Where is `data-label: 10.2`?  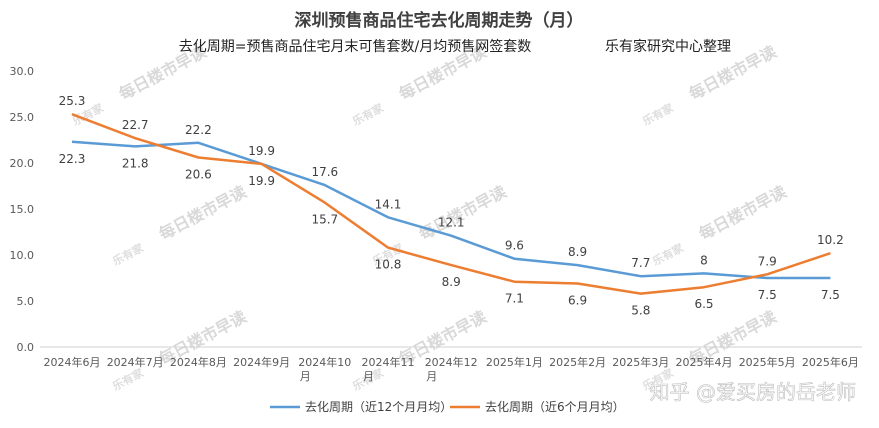
data-label: 10.2 is located at coordinates (830, 240).